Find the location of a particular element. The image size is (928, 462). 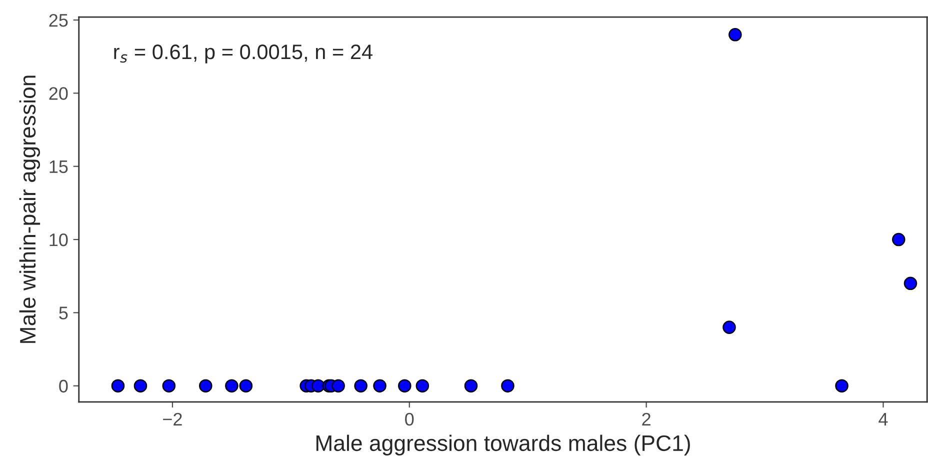

y-tick-label: 20 is located at coordinates (58, 93).